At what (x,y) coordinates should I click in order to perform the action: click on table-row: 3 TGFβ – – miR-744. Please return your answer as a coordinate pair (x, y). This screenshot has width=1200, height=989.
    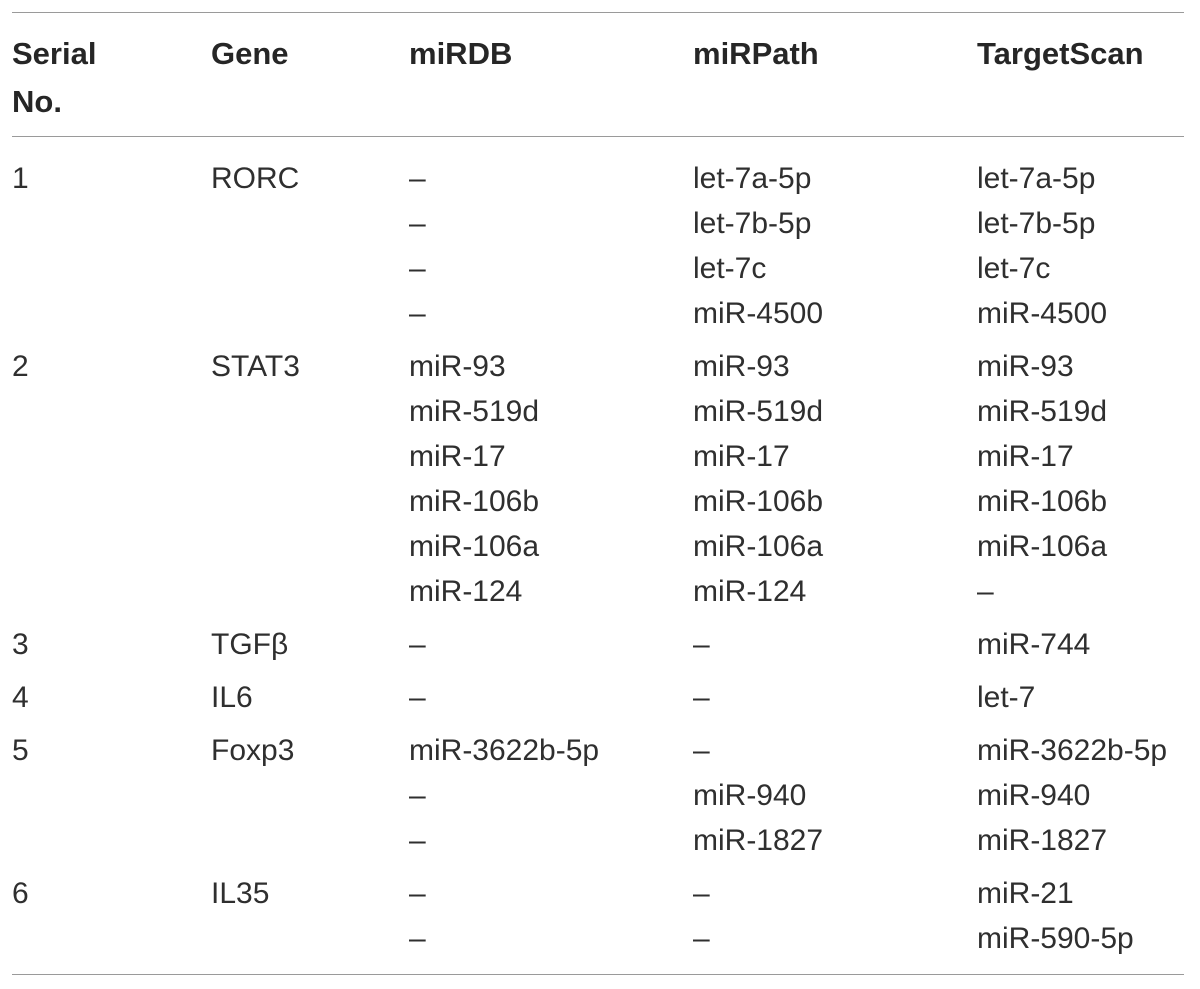
    Looking at the image, I should click on (600, 648).